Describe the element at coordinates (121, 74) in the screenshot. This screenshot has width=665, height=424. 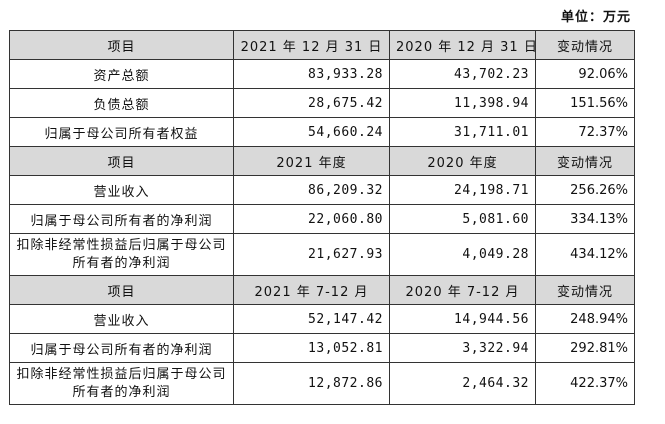
I see `row-label: 资产总额` at that location.